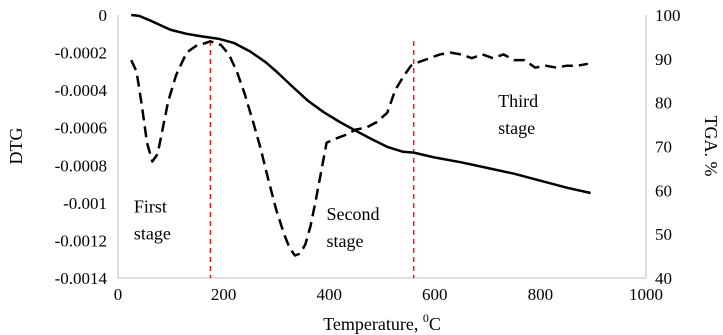  What do you see at coordinates (81, 240) in the screenshot?
I see `y-left-tick-label: -0.0012` at bounding box center [81, 240].